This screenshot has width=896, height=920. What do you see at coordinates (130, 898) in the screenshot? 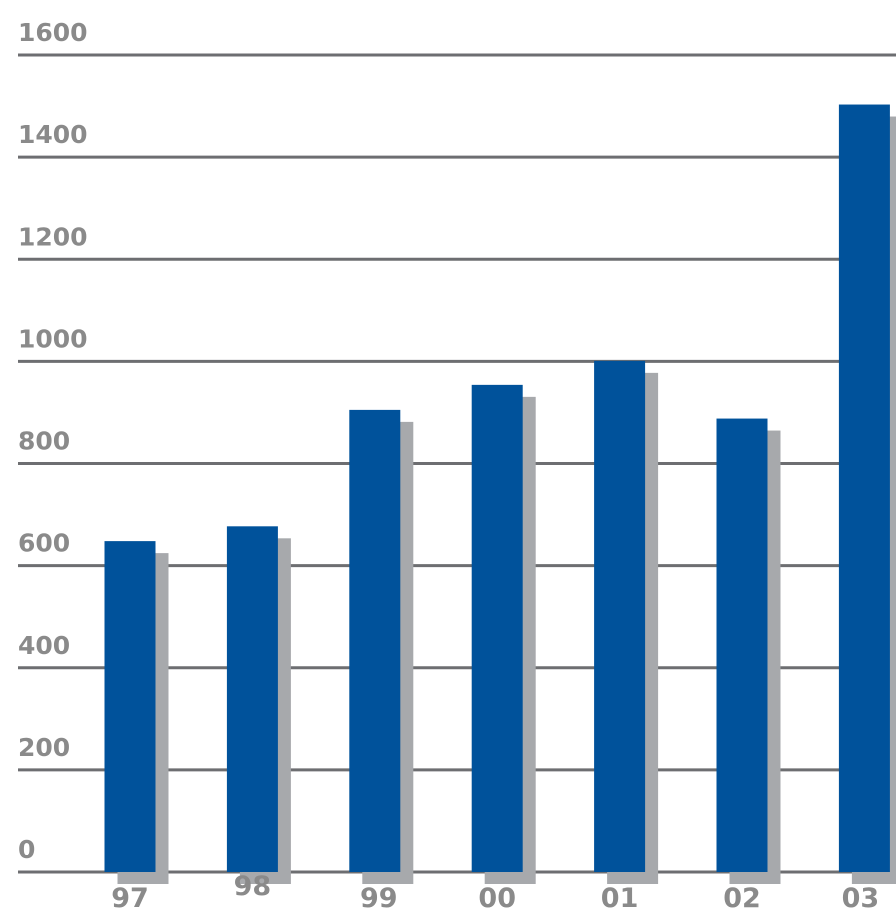
I see `x-tick-label: 97` at bounding box center [130, 898].